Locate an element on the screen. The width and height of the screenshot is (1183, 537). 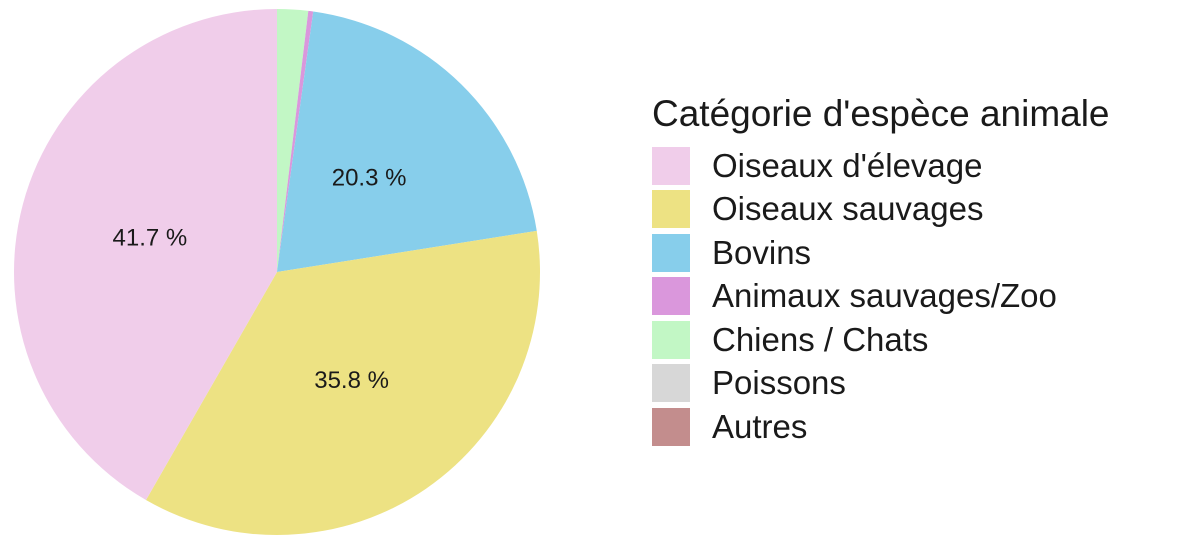
legend-label: Poissons is located at coordinates (779, 383).